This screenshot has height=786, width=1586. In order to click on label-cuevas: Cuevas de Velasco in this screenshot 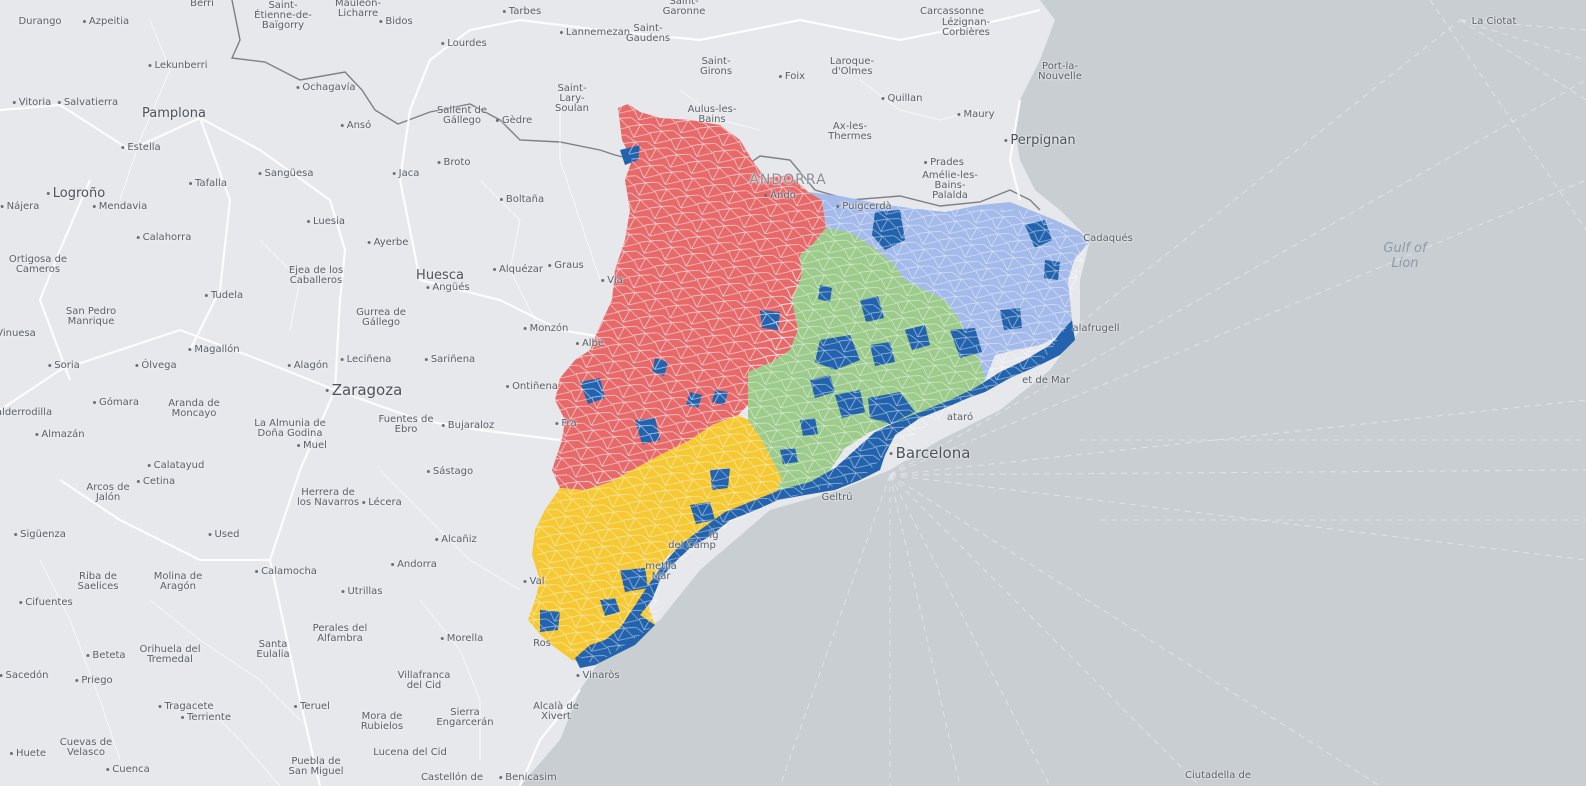, I will do `click(86, 747)`.